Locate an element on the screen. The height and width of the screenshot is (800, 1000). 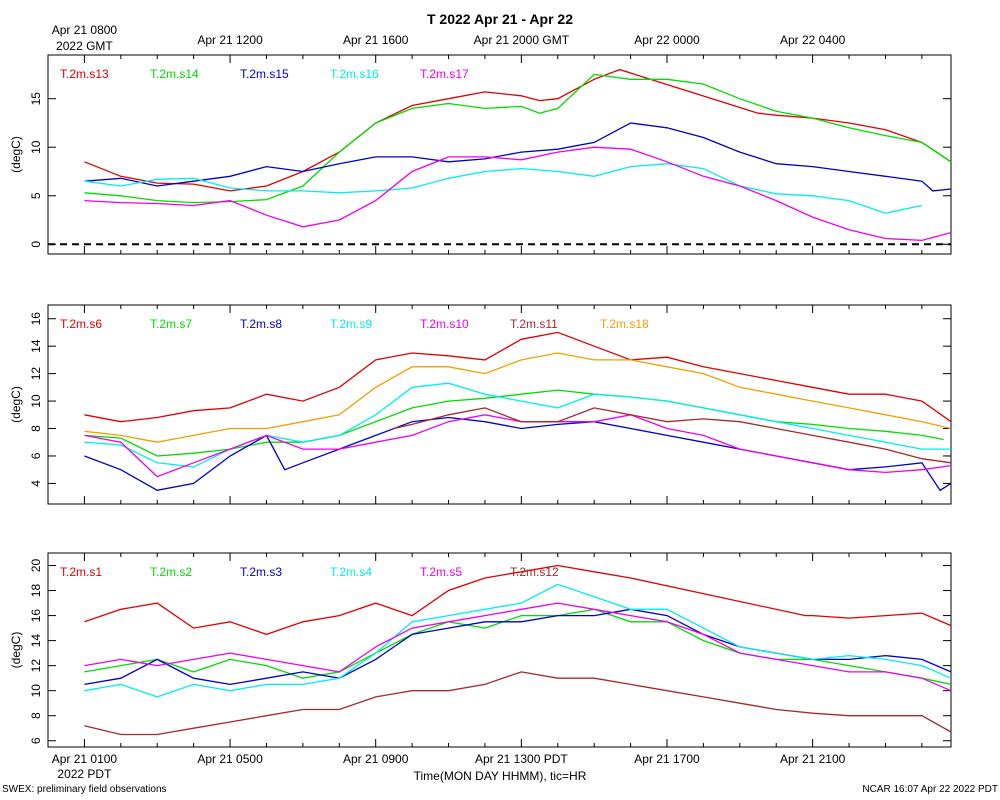
legend-T-2m-s6: T.2m.s6 is located at coordinates (81, 324).